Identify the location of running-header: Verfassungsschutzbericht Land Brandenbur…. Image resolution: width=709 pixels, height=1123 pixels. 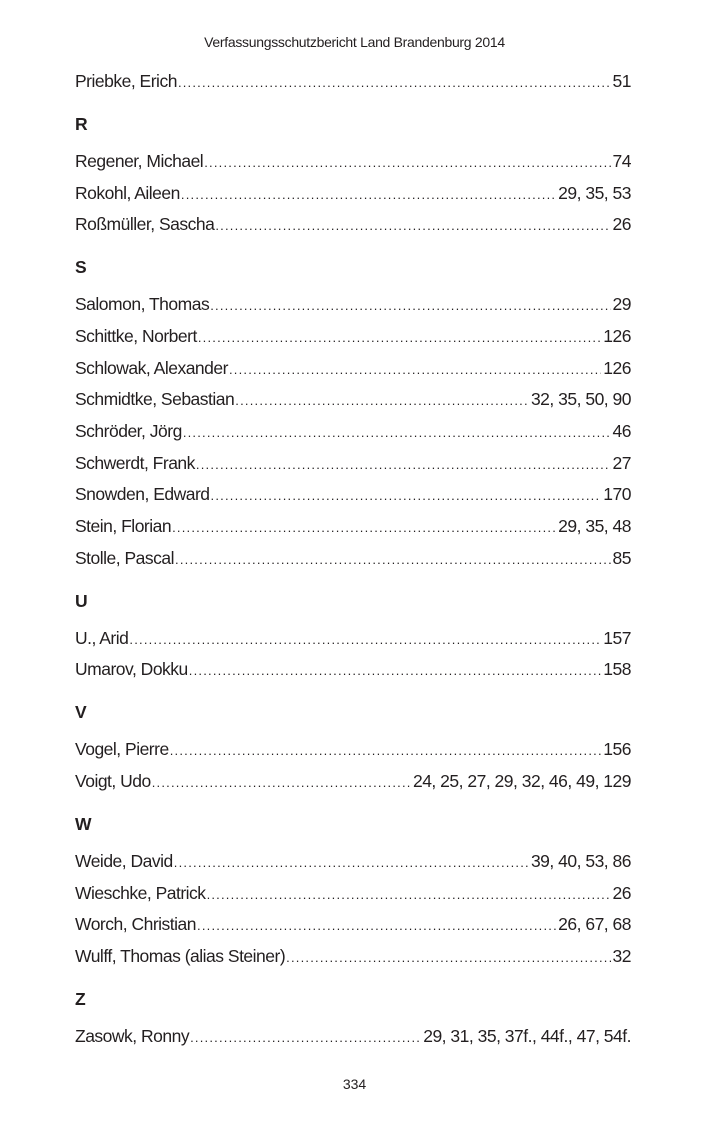
(354, 42).